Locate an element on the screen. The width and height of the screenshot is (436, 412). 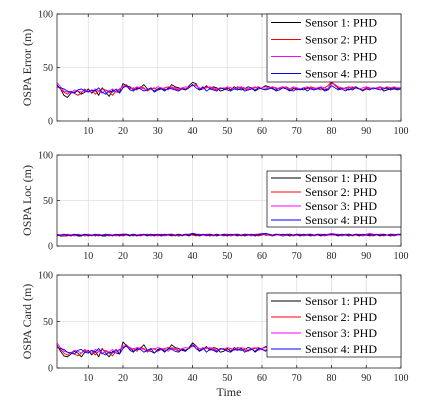
y-axis-label: OSPA Card (m) is located at coordinates (27, 322).